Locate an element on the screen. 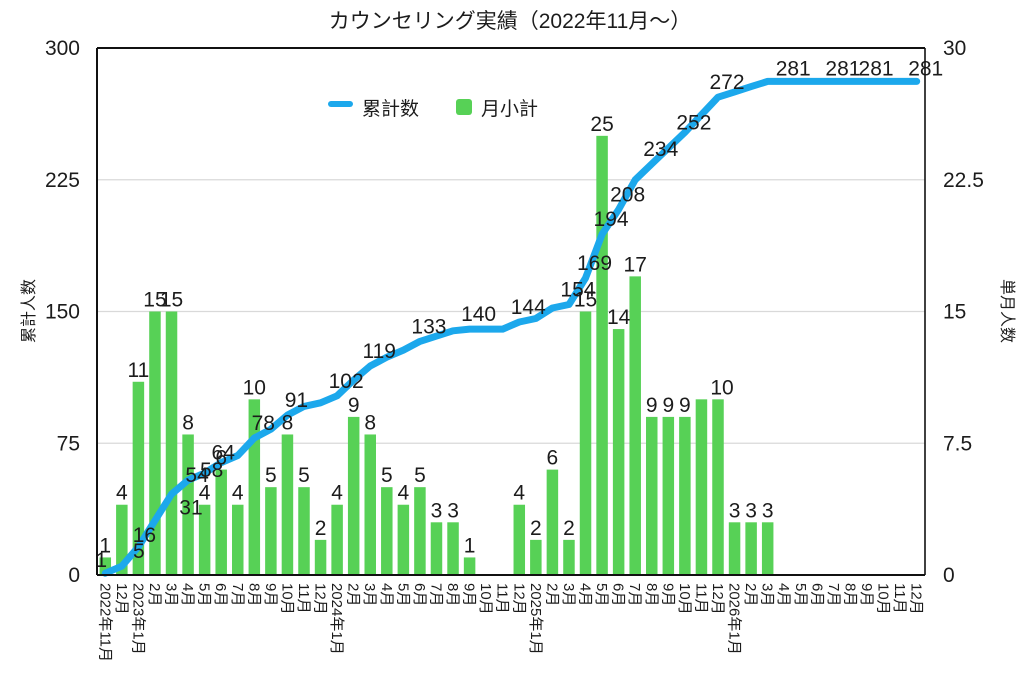 The height and width of the screenshot is (697, 1024). x-tick-label: 2026年1月 is located at coordinates (734, 619).